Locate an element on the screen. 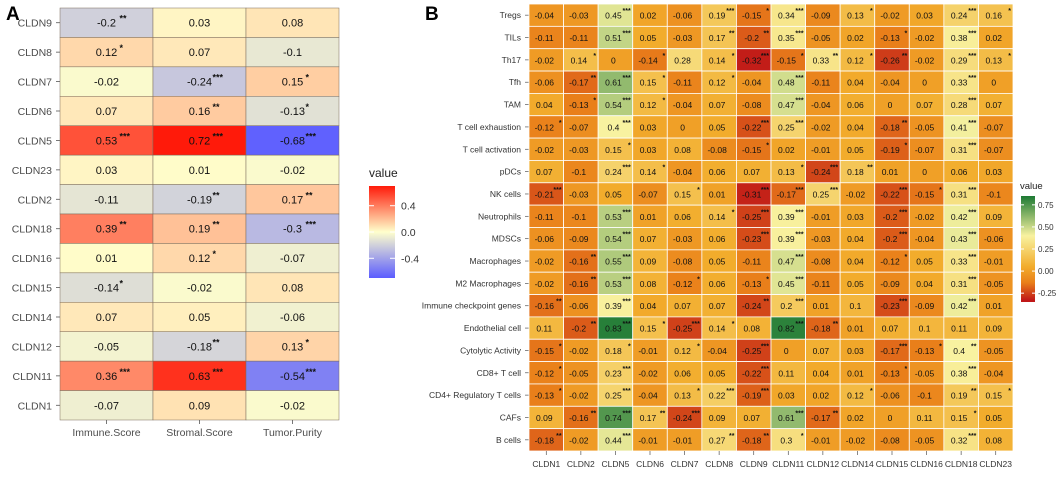 Image resolution: width=1059 pixels, height=490 pixels. b-cell-stars-tregs-cldn14: * is located at coordinates (871, 11).